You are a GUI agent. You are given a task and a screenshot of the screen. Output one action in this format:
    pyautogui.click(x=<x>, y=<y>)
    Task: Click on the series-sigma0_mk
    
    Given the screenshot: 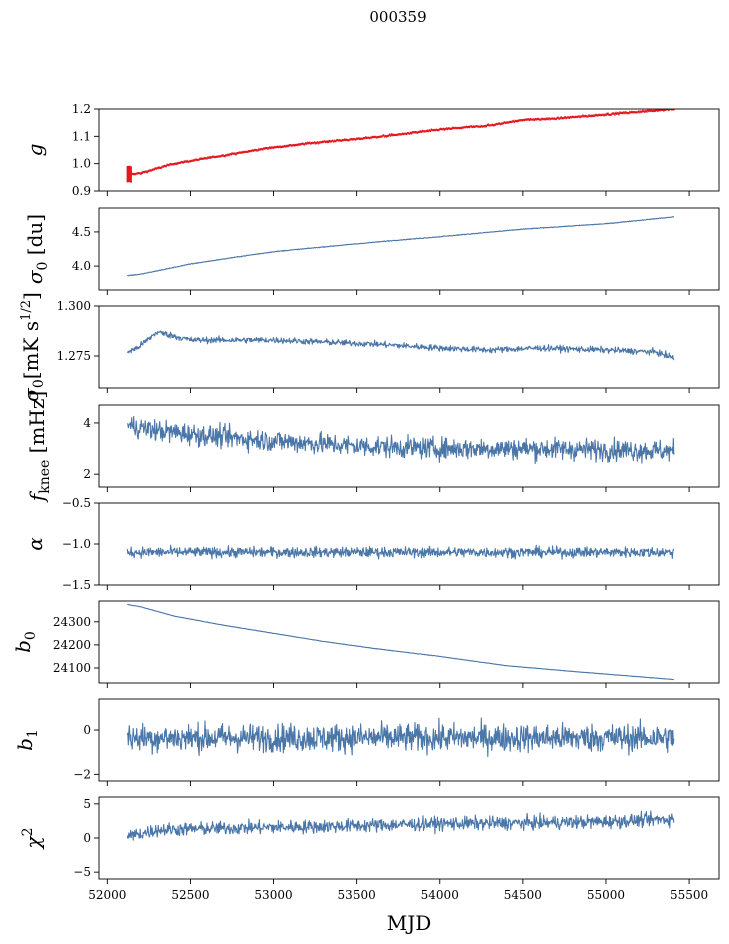 What is the action you would take?
    pyautogui.click(x=400, y=345)
    